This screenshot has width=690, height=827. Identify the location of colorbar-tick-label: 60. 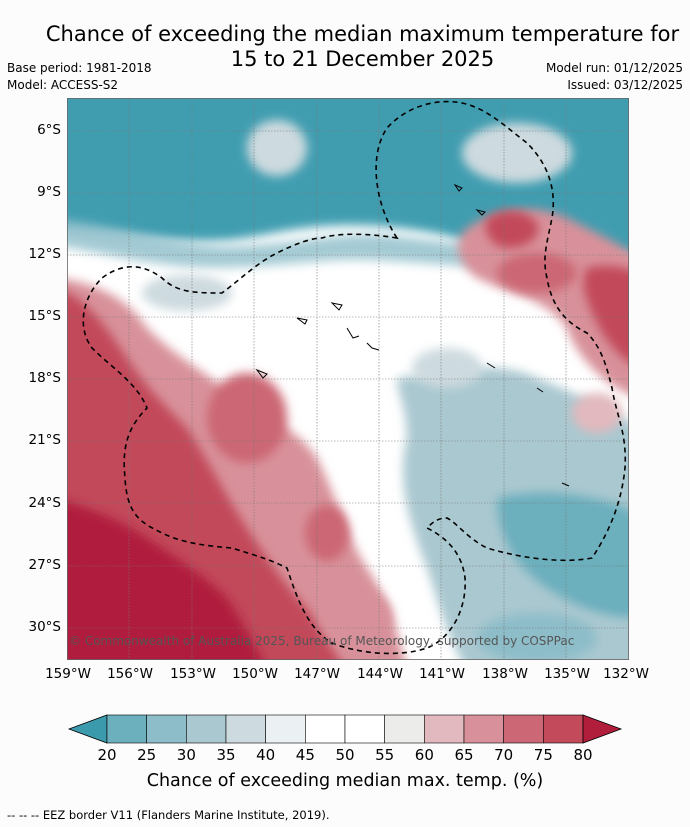
(424, 755).